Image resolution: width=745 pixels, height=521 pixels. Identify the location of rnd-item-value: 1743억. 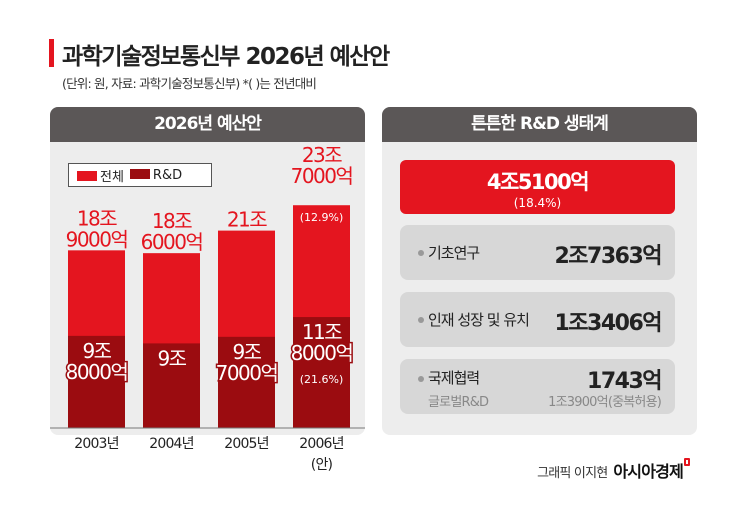
(624, 381).